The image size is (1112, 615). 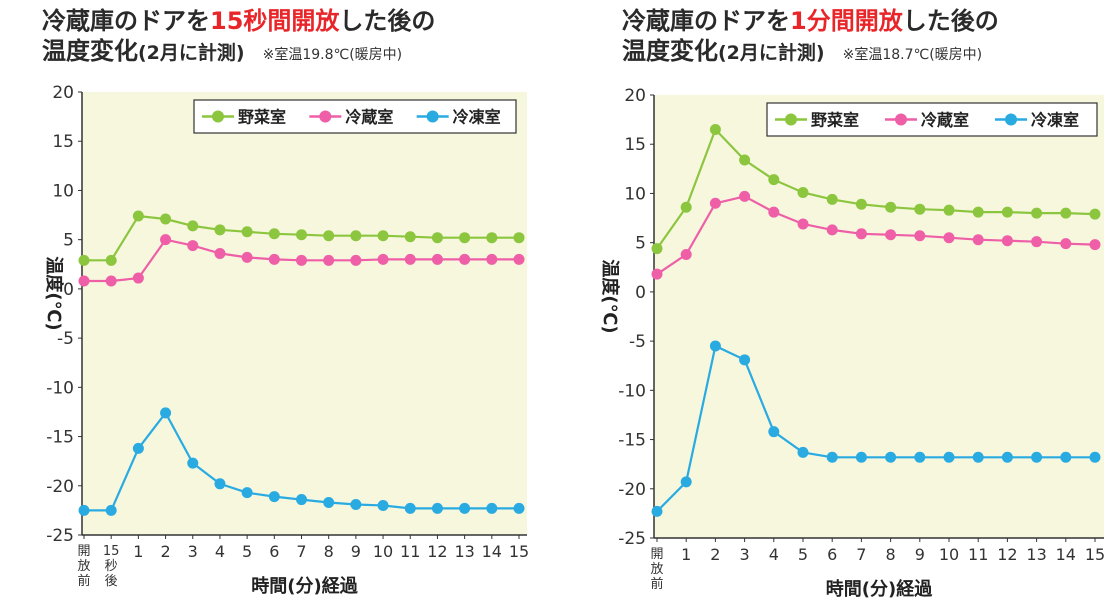 What do you see at coordinates (832, 554) in the screenshot?
I see `x-tick-label: 6` at bounding box center [832, 554].